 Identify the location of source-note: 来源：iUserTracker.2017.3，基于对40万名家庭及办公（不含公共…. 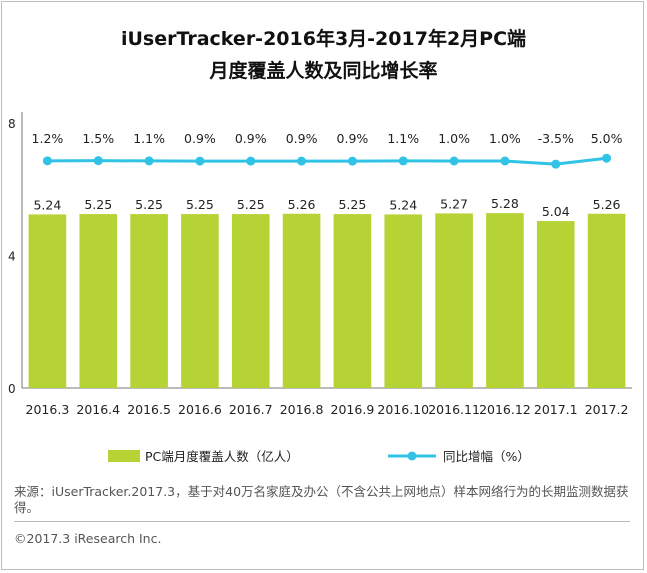
(321, 499).